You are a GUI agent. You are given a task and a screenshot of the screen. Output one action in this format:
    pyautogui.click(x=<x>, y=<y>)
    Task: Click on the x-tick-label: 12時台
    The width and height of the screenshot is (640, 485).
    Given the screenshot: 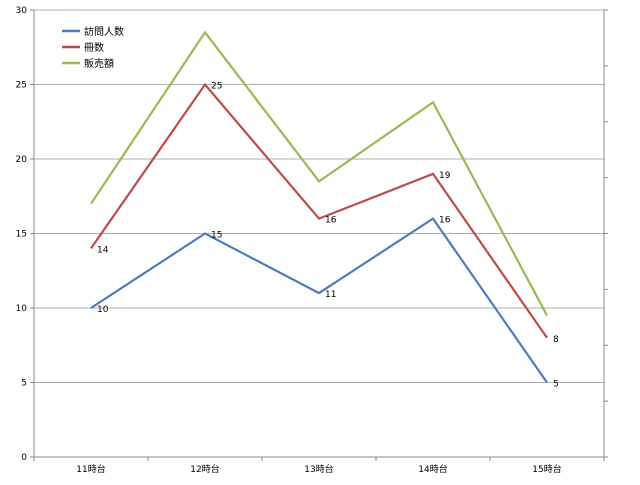 What is the action you would take?
    pyautogui.click(x=204, y=469)
    